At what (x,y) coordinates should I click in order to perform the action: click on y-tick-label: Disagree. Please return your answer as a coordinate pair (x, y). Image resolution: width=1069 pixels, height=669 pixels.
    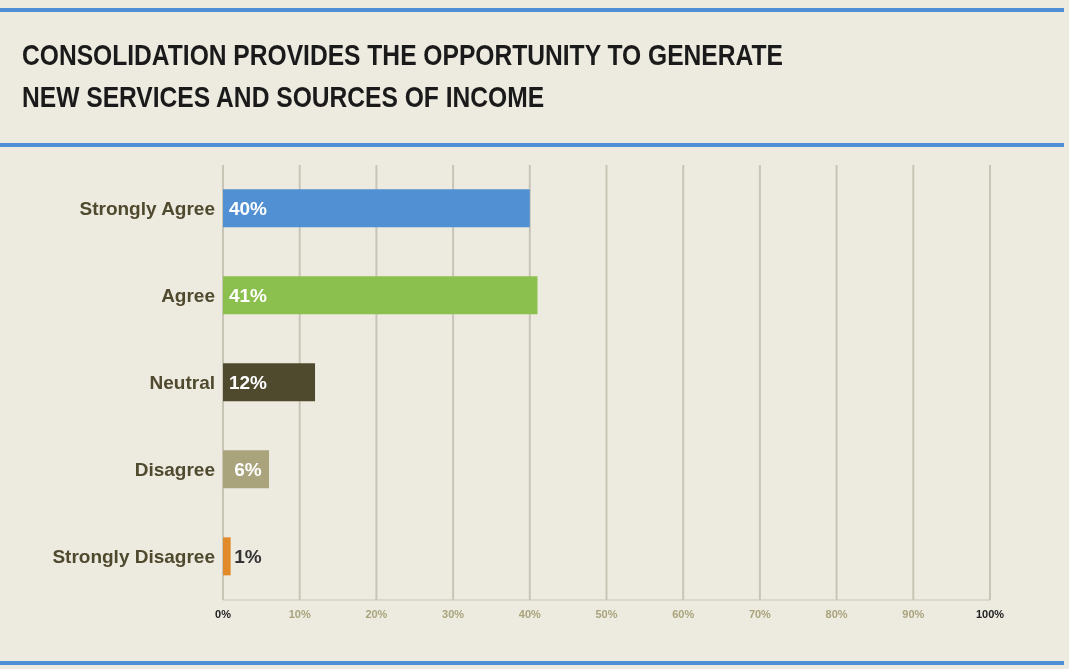
    Looking at the image, I should click on (174, 470).